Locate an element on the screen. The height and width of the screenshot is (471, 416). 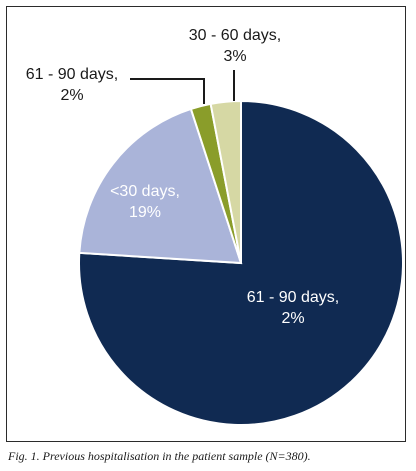
slice-under-30-days is located at coordinates (160, 186).